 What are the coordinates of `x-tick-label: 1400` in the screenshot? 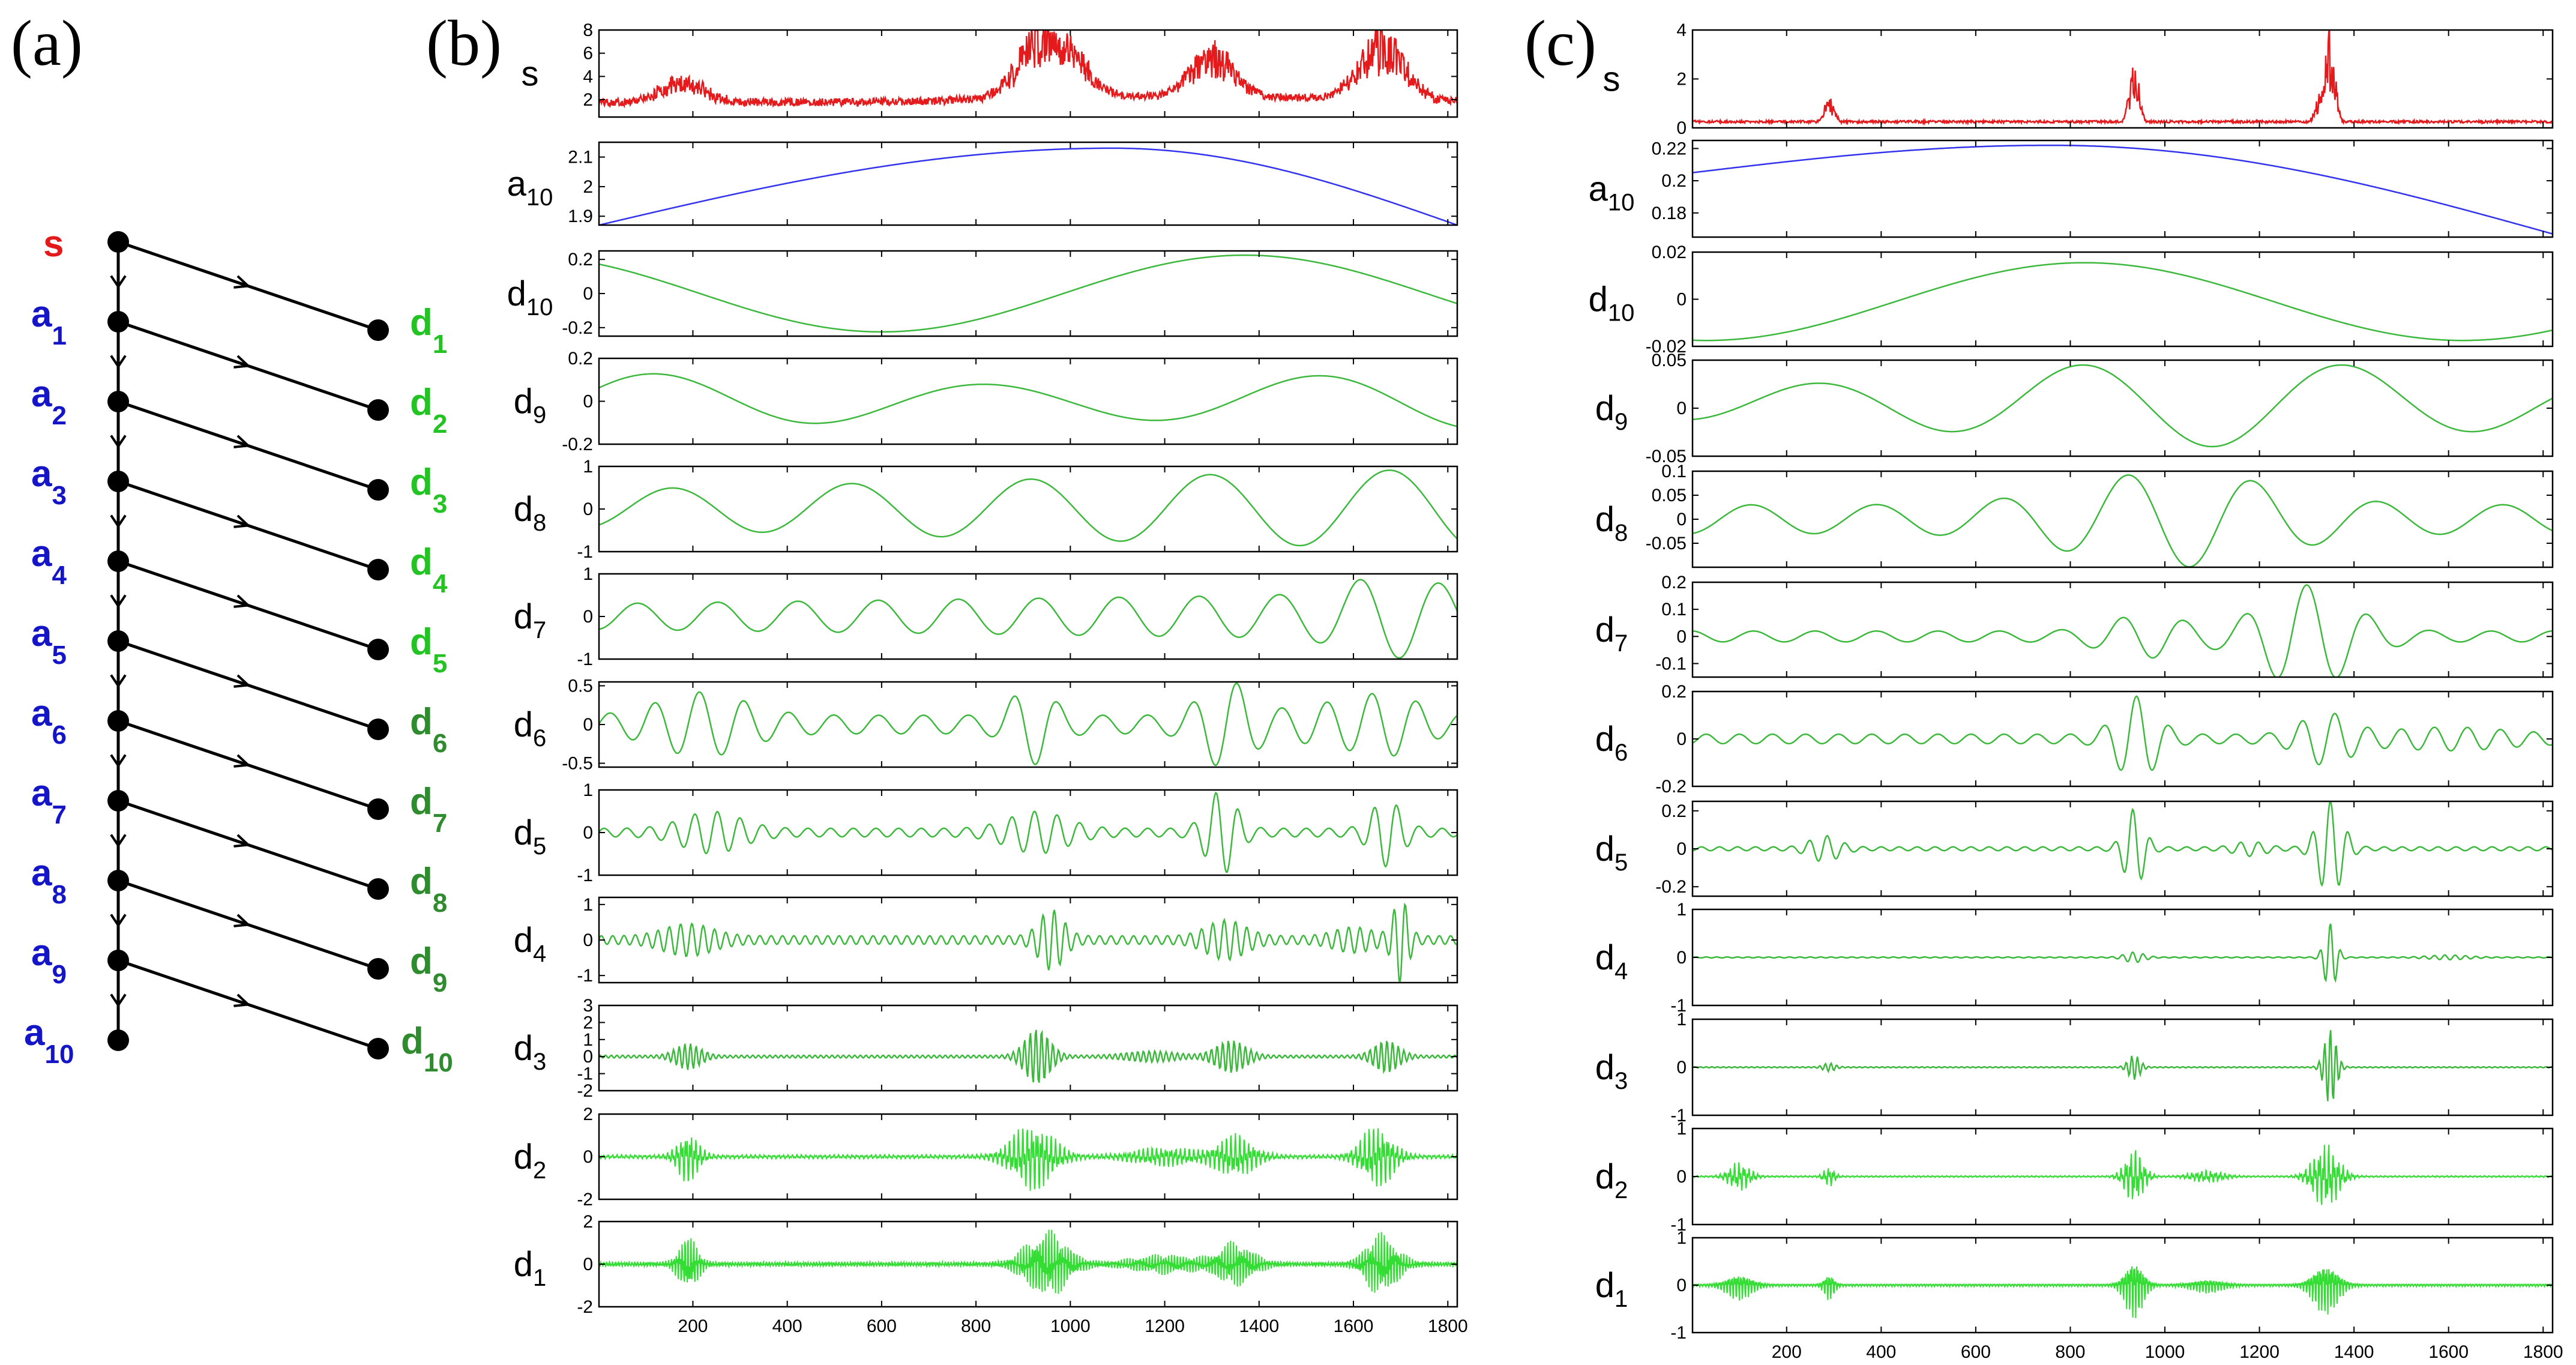 It's located at (1259, 1326).